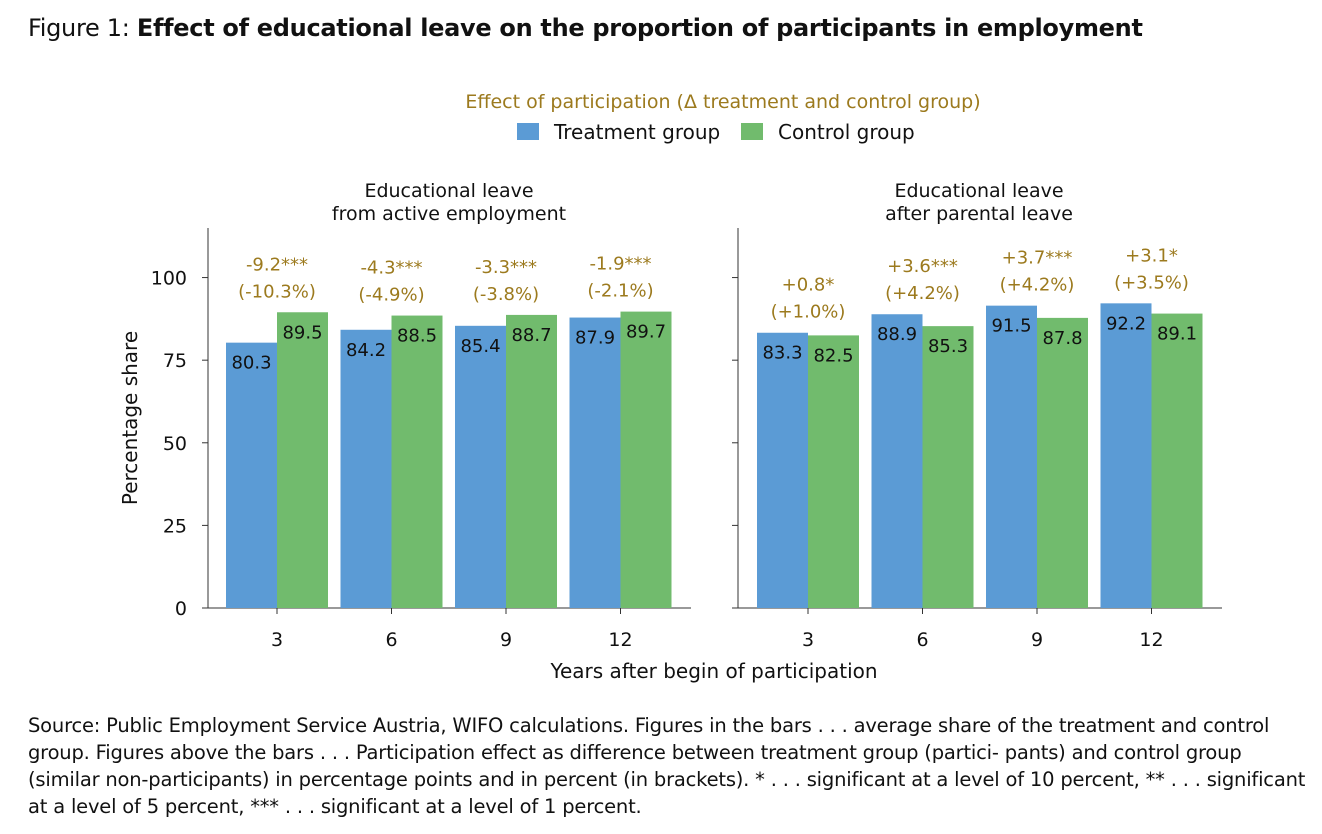 The width and height of the screenshot is (1322, 834). What do you see at coordinates (302, 332) in the screenshot?
I see `data-label-control: 89.5` at bounding box center [302, 332].